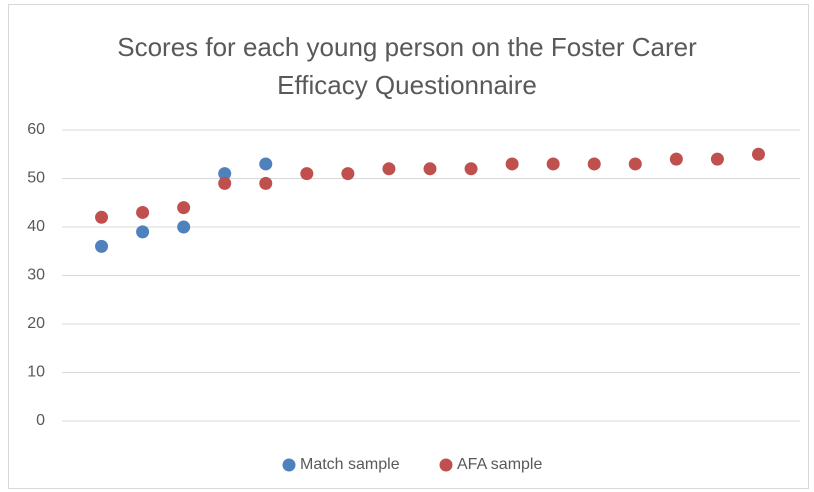  What do you see at coordinates (36, 129) in the screenshot?
I see `y-tick-label: 60` at bounding box center [36, 129].